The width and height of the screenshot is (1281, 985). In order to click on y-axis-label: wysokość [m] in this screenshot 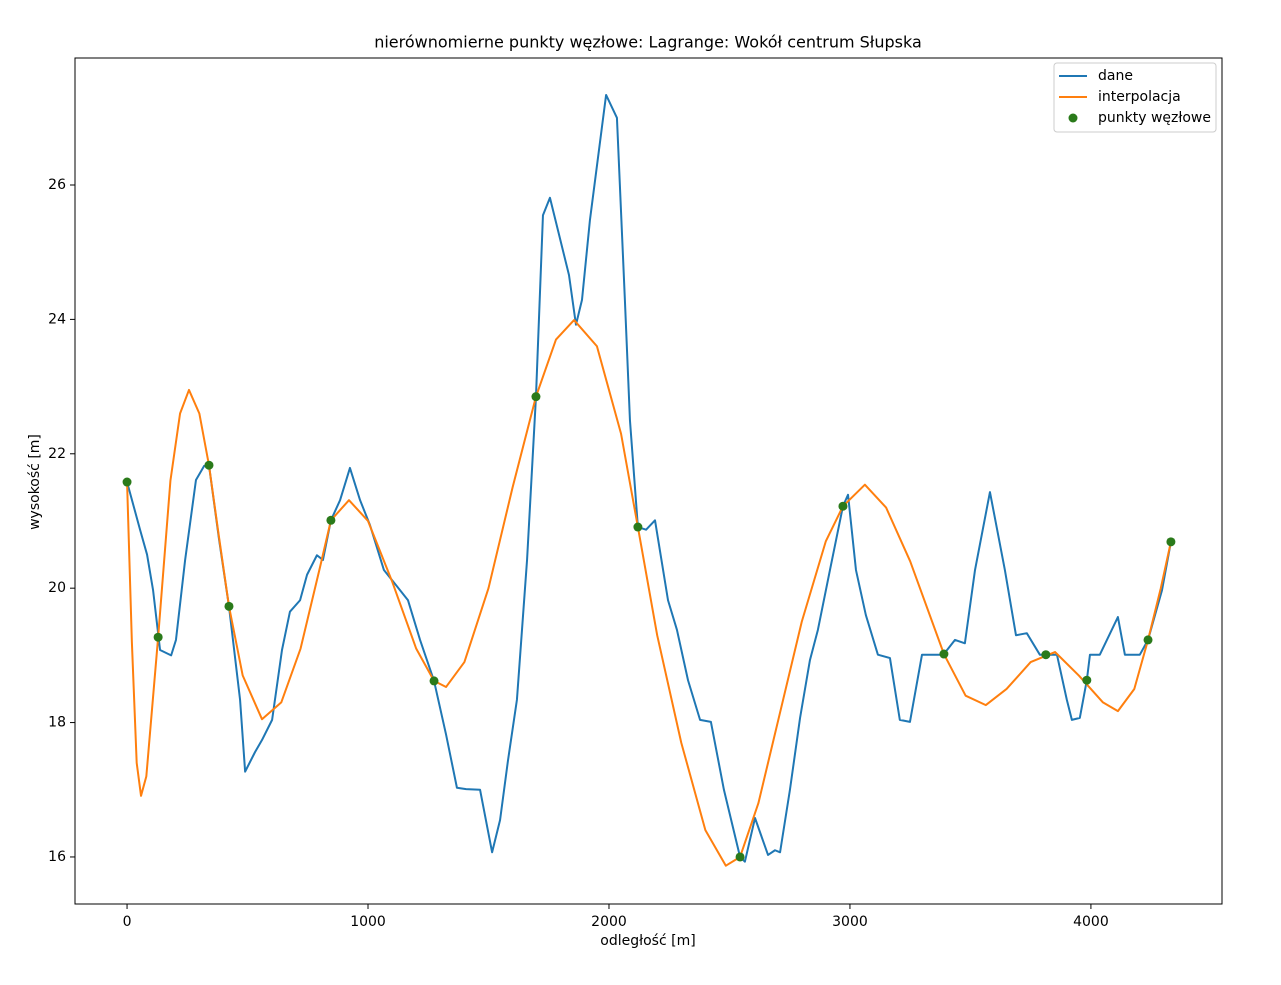, I will do `click(35, 482)`.